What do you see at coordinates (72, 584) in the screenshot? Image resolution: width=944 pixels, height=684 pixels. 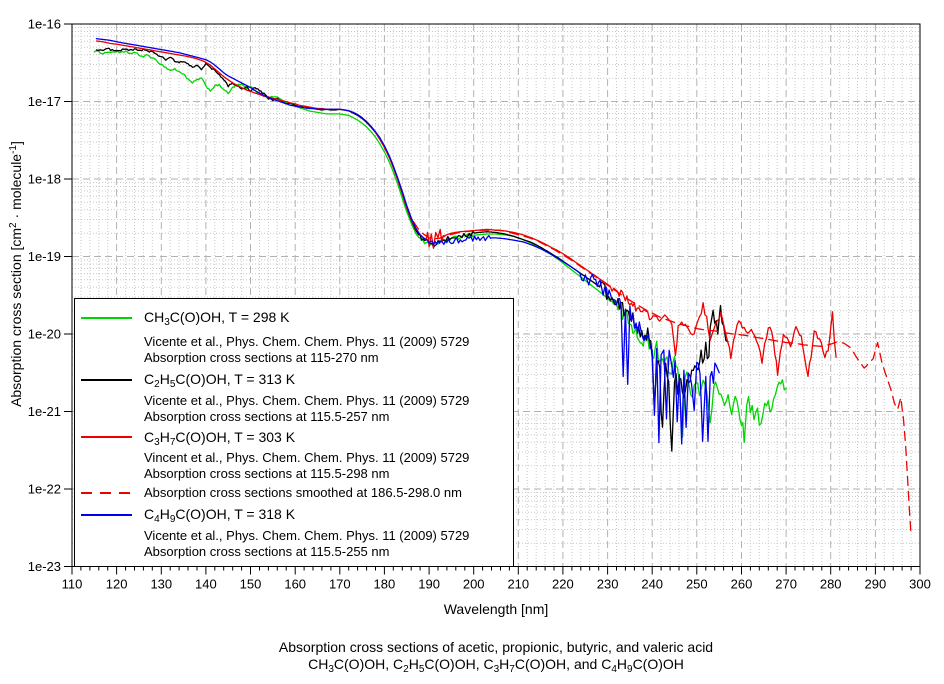 I see `x-tick-label: 110` at bounding box center [72, 584].